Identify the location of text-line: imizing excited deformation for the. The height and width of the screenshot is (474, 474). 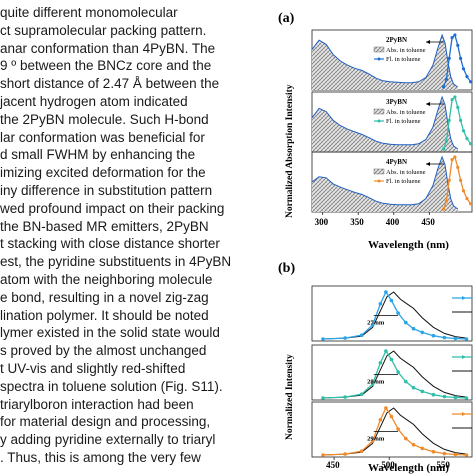
(103, 173).